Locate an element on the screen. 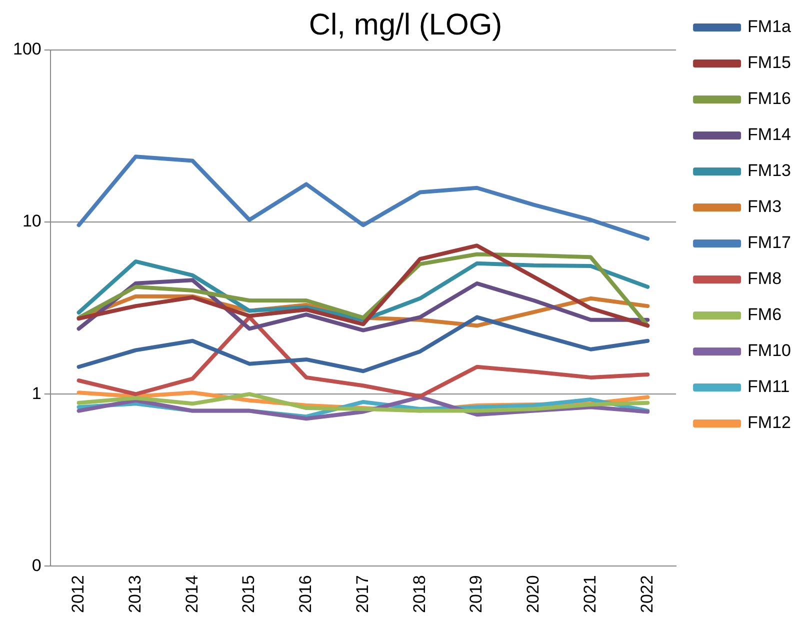 The image size is (811, 621). x-tick-label: 2018 is located at coordinates (419, 594).